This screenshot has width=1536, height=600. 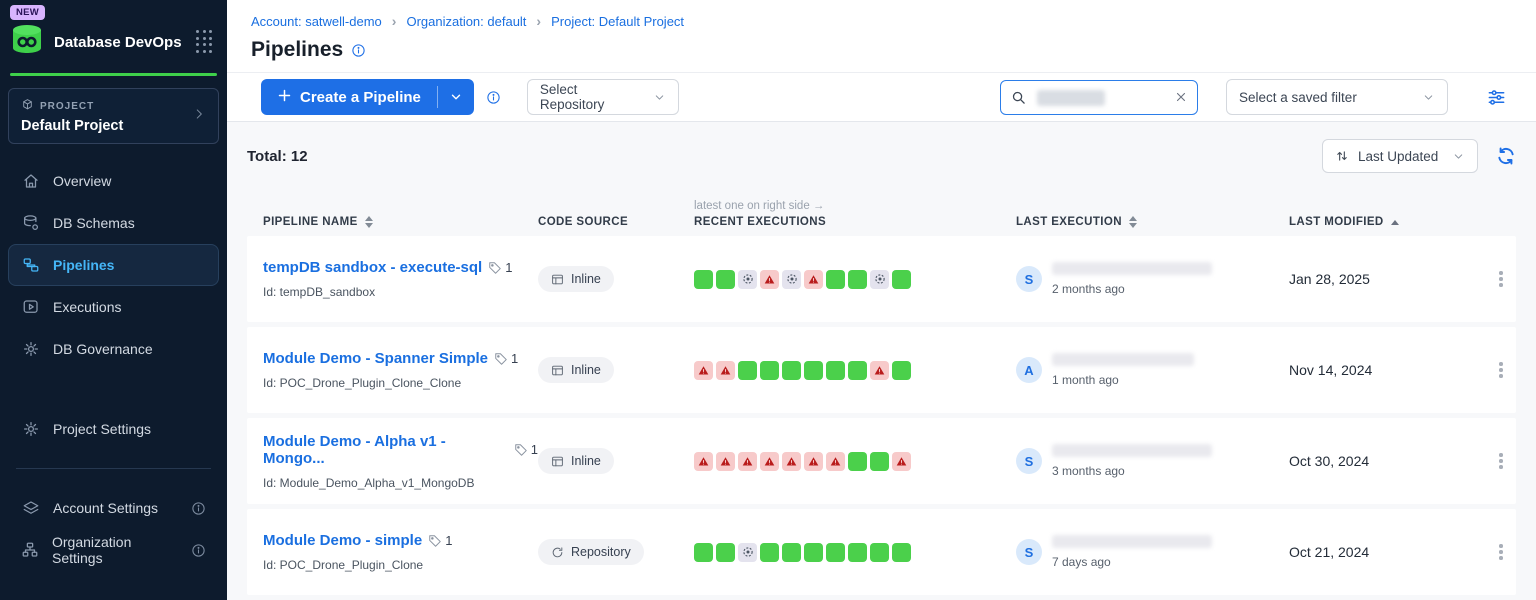 I want to click on sidebar-item-account-settings: Account Settings, so click(x=113, y=508).